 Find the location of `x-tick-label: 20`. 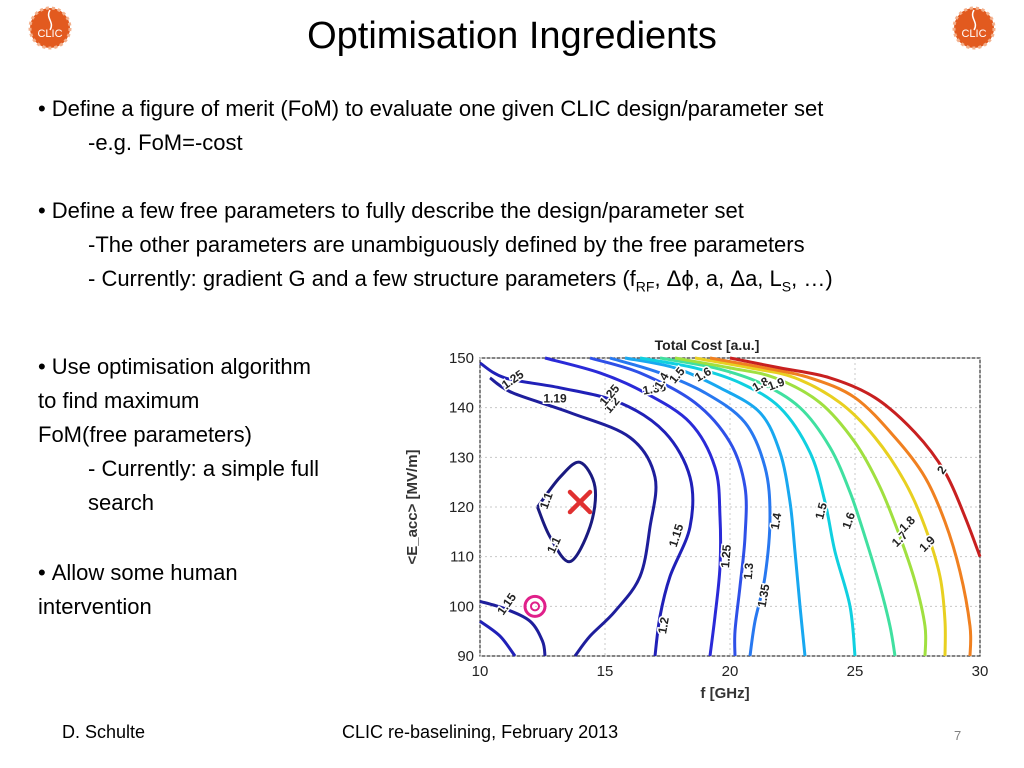

x-tick-label: 20 is located at coordinates (730, 671).